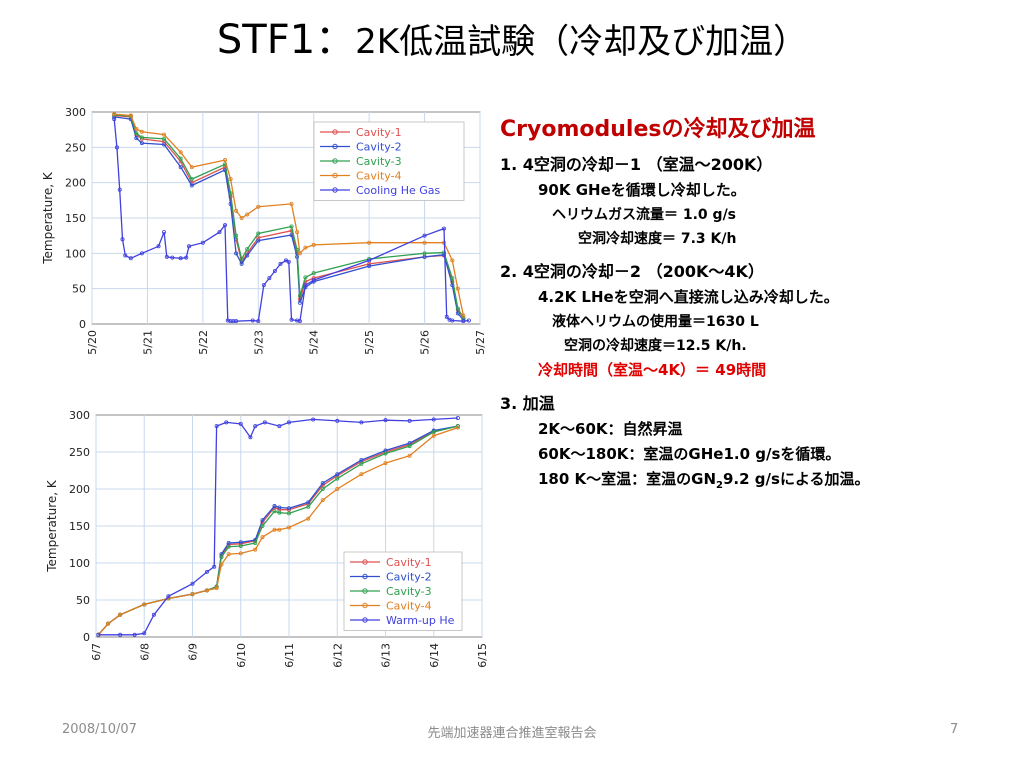 The width and height of the screenshot is (1024, 768). I want to click on footer-date: 2008/10/07, so click(99, 729).